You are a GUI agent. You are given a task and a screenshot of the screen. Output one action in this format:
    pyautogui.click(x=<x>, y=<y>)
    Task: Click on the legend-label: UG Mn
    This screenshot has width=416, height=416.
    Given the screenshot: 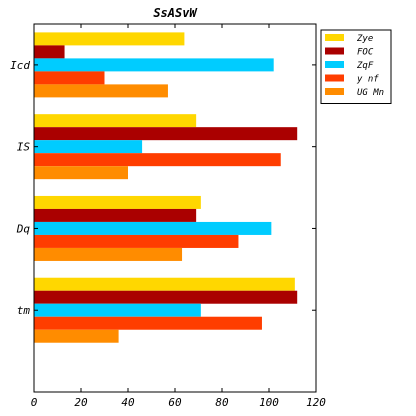 What is the action you would take?
    pyautogui.click(x=370, y=93)
    